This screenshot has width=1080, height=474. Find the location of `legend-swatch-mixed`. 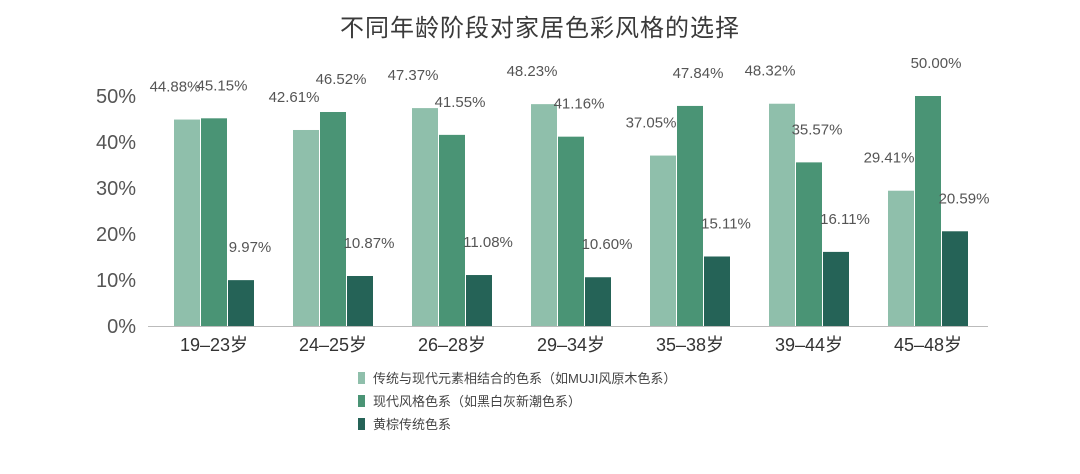

legend-swatch-mixed is located at coordinates (361, 377).